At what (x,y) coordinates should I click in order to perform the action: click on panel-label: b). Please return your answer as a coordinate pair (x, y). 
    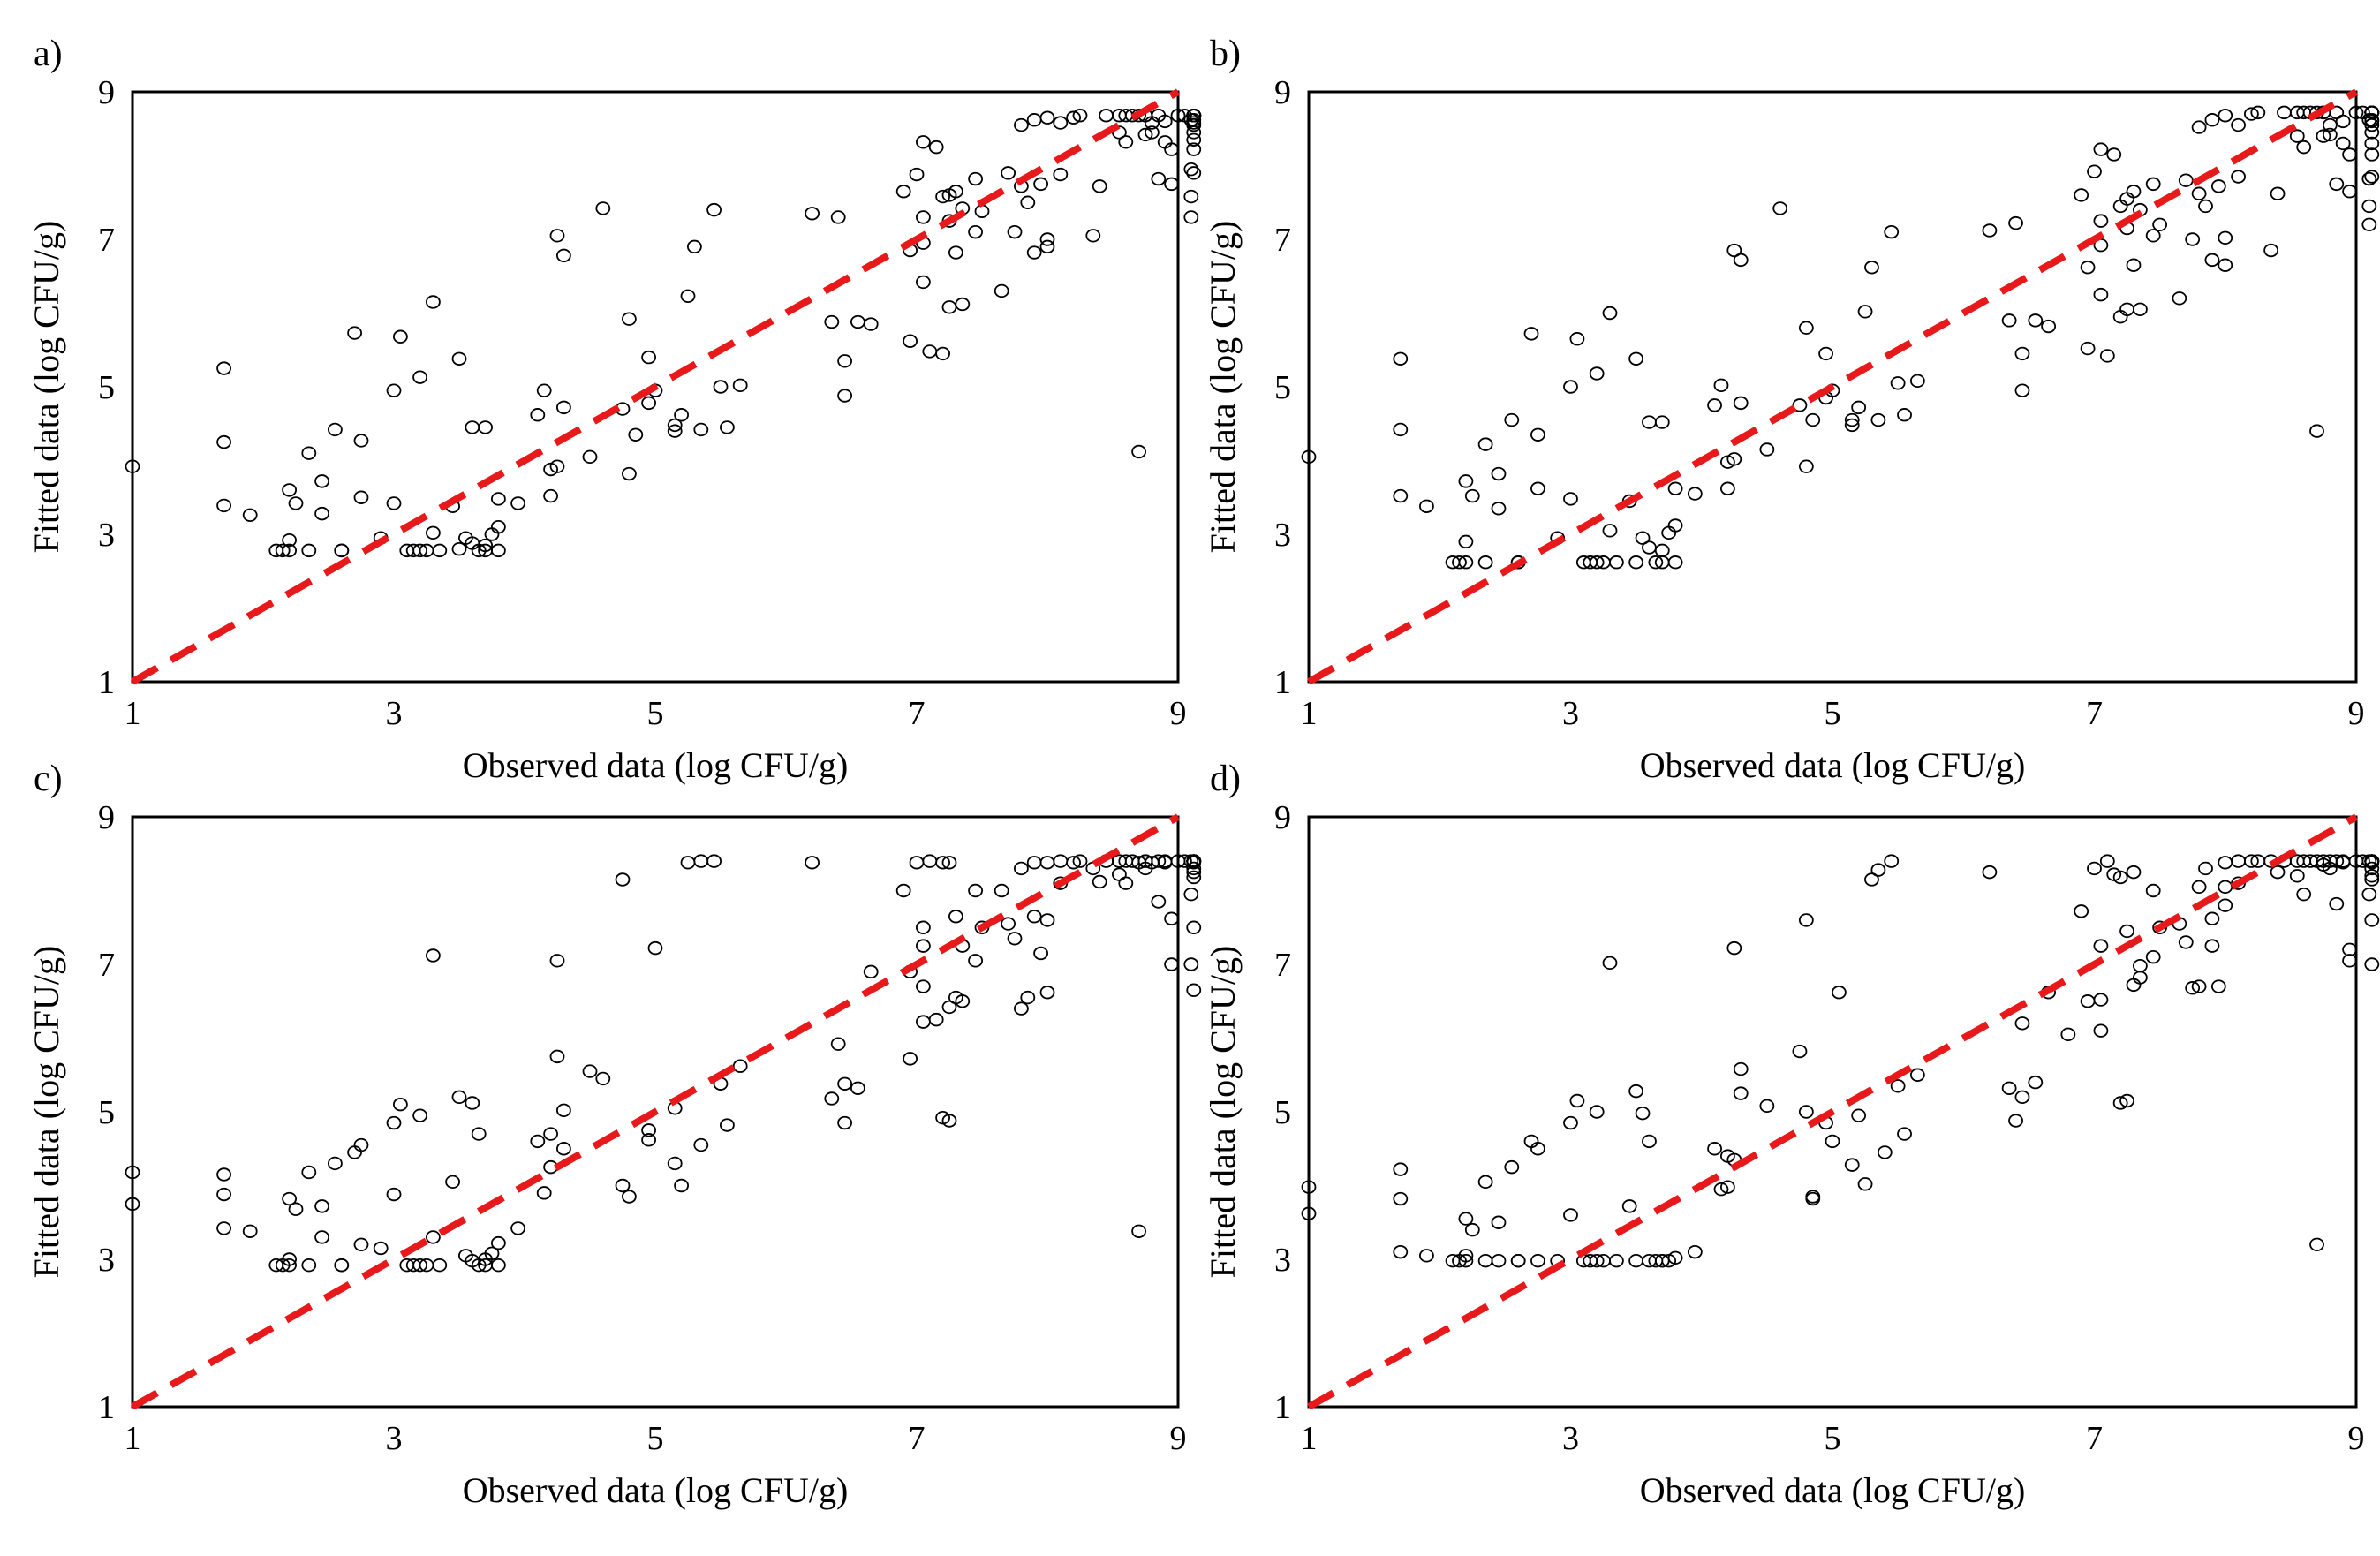
    Looking at the image, I should click on (1225, 54).